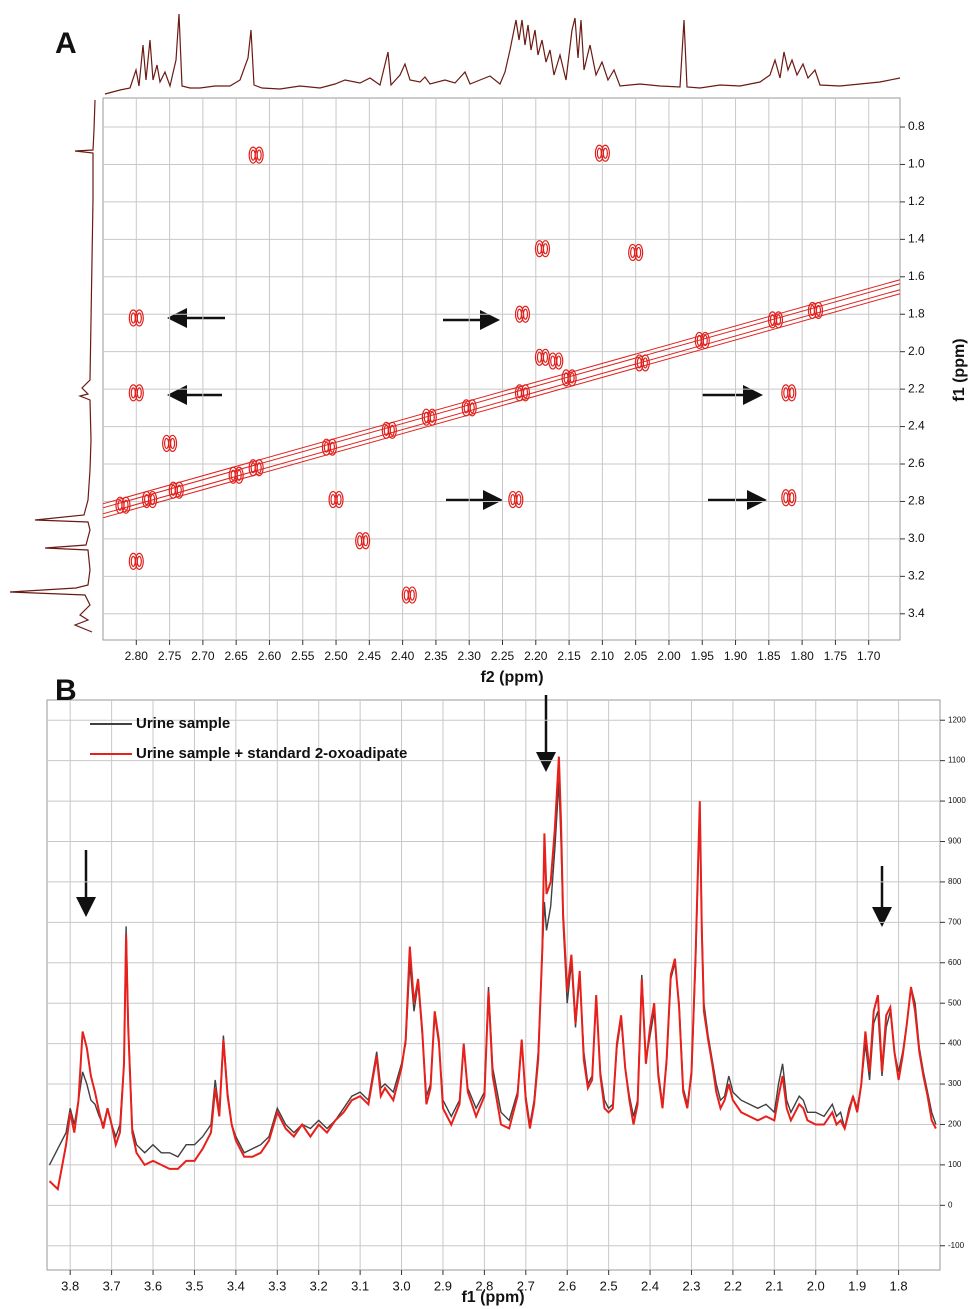 This screenshot has height=1309, width=973. What do you see at coordinates (492, 1297) in the screenshot?
I see `x-axis-label: f1 (ppm)` at bounding box center [492, 1297].